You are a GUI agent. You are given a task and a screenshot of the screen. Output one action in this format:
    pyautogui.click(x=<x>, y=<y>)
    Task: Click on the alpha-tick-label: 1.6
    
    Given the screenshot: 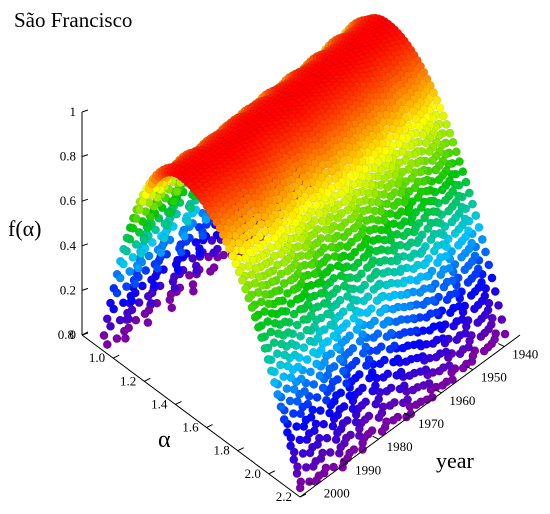 What is the action you would take?
    pyautogui.click(x=190, y=427)
    